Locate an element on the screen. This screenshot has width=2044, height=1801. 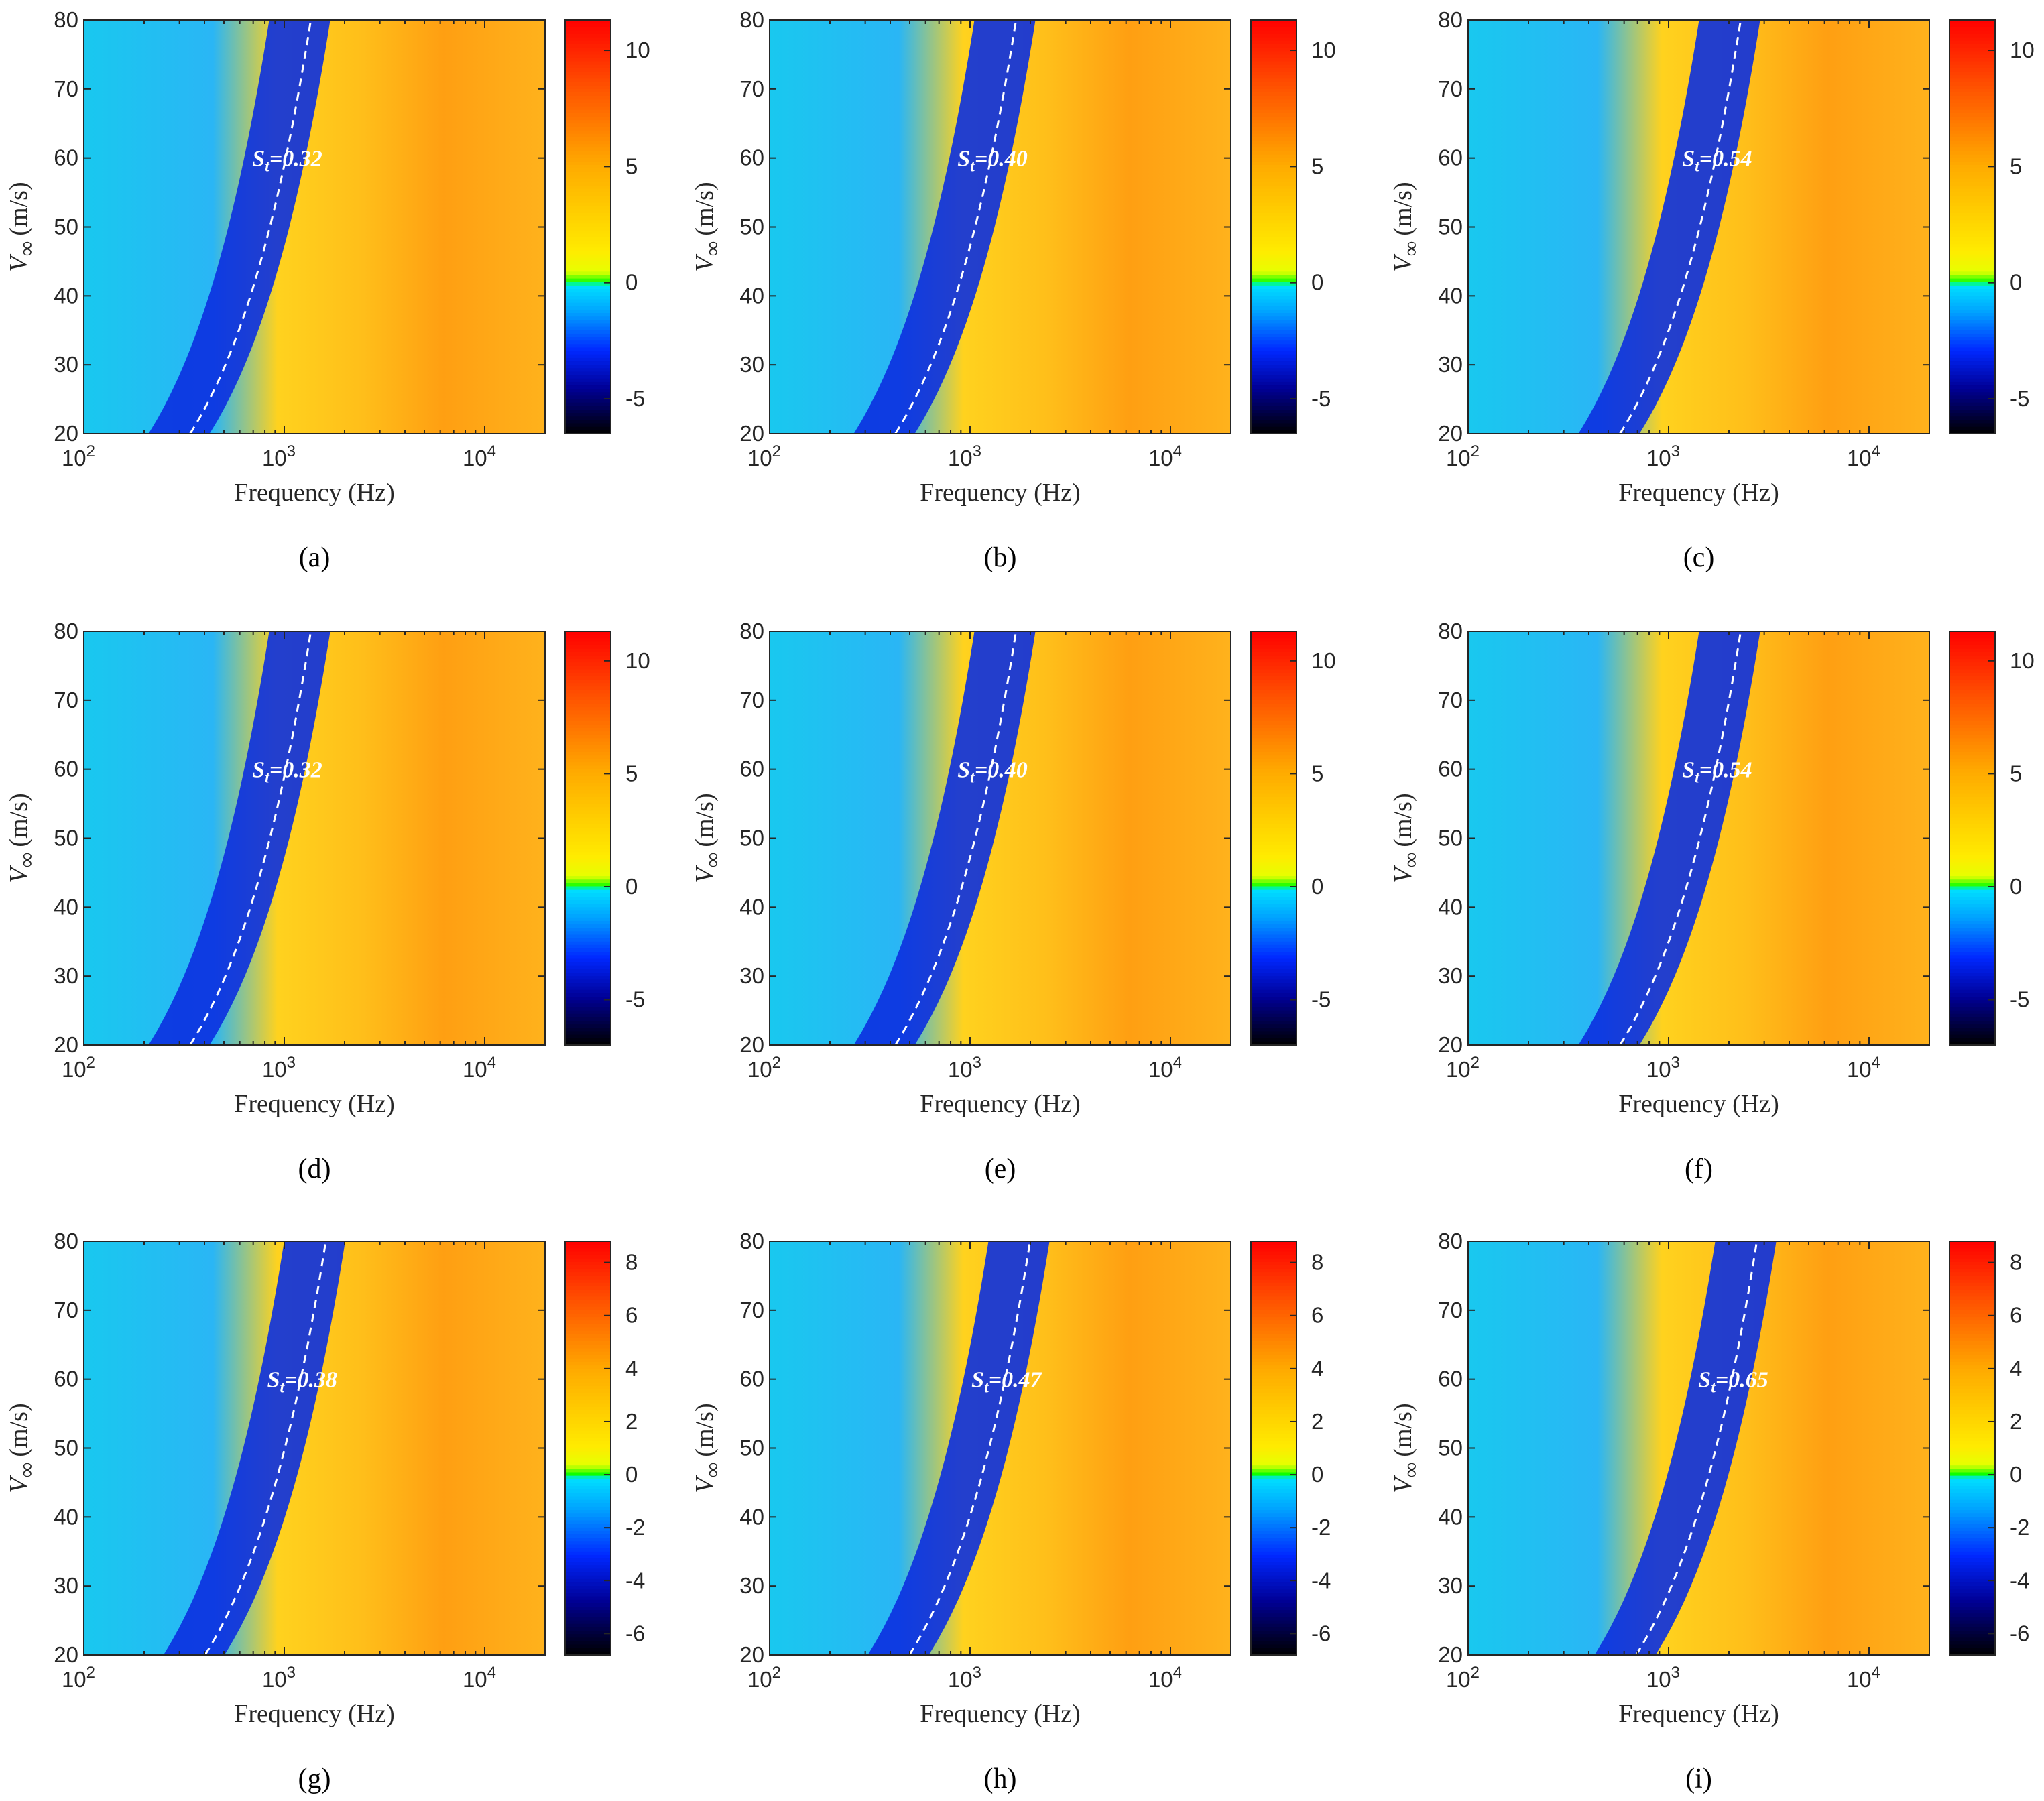
colorbar-d: -5 0 5 10 is located at coordinates (607, 839).